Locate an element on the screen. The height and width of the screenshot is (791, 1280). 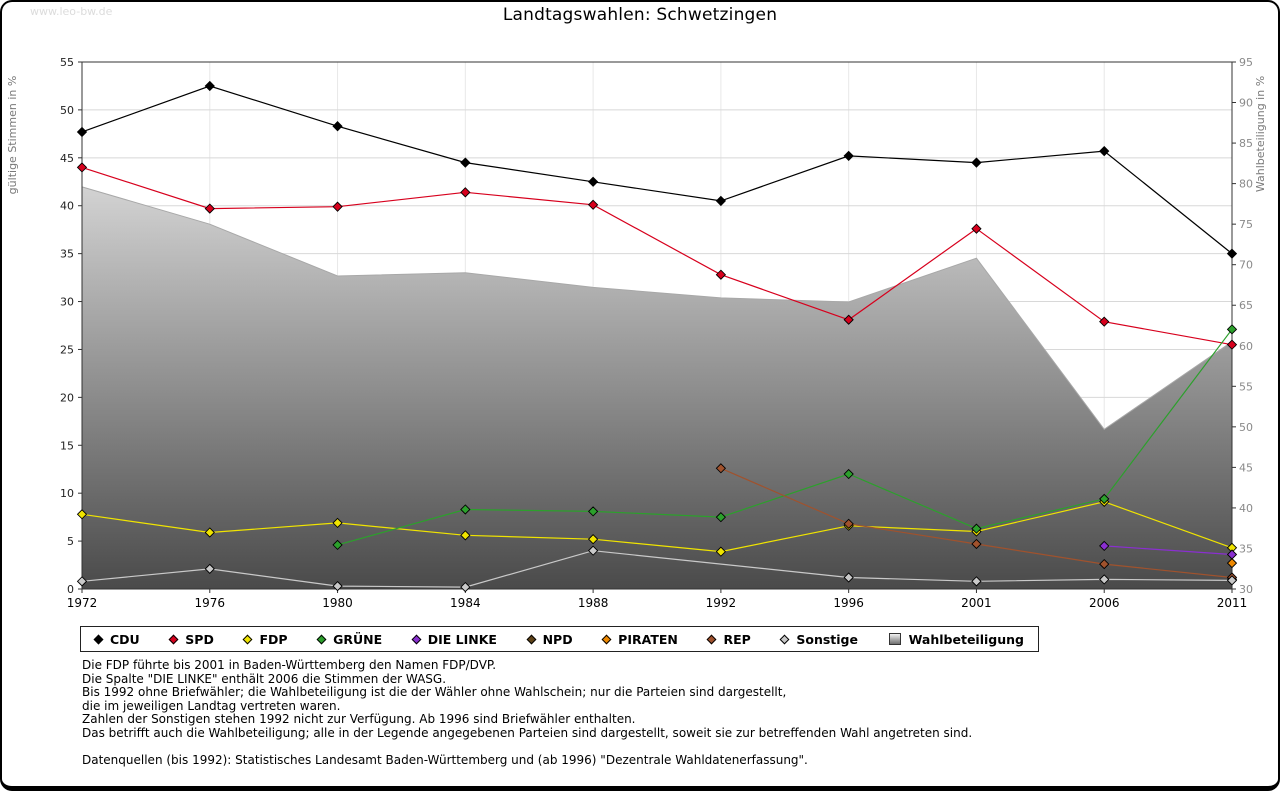
right-axis-tick-label: 40 is located at coordinates (1246, 508).